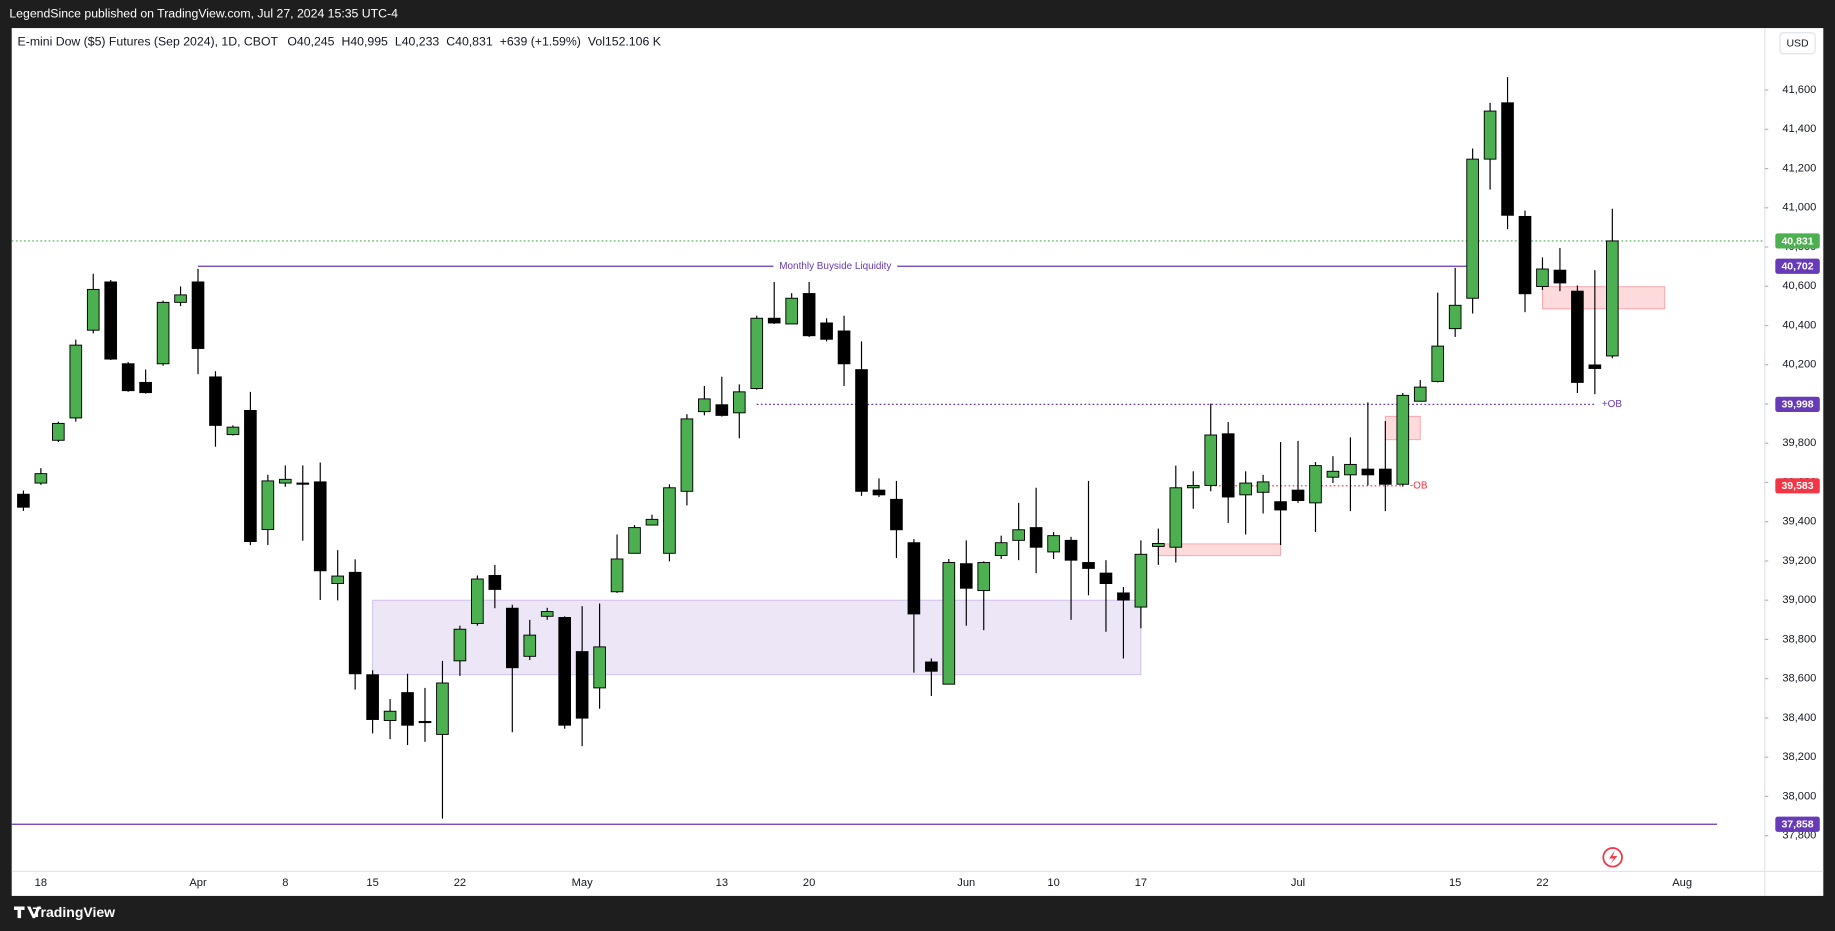  I want to click on price-box-label: 40,702, so click(1797, 267).